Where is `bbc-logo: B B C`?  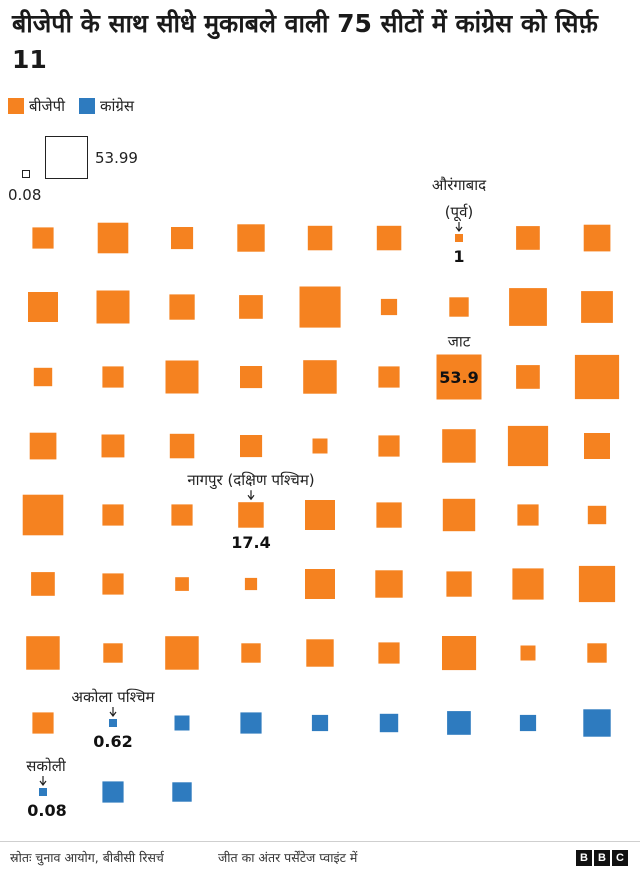 bbc-logo: B B C is located at coordinates (602, 858).